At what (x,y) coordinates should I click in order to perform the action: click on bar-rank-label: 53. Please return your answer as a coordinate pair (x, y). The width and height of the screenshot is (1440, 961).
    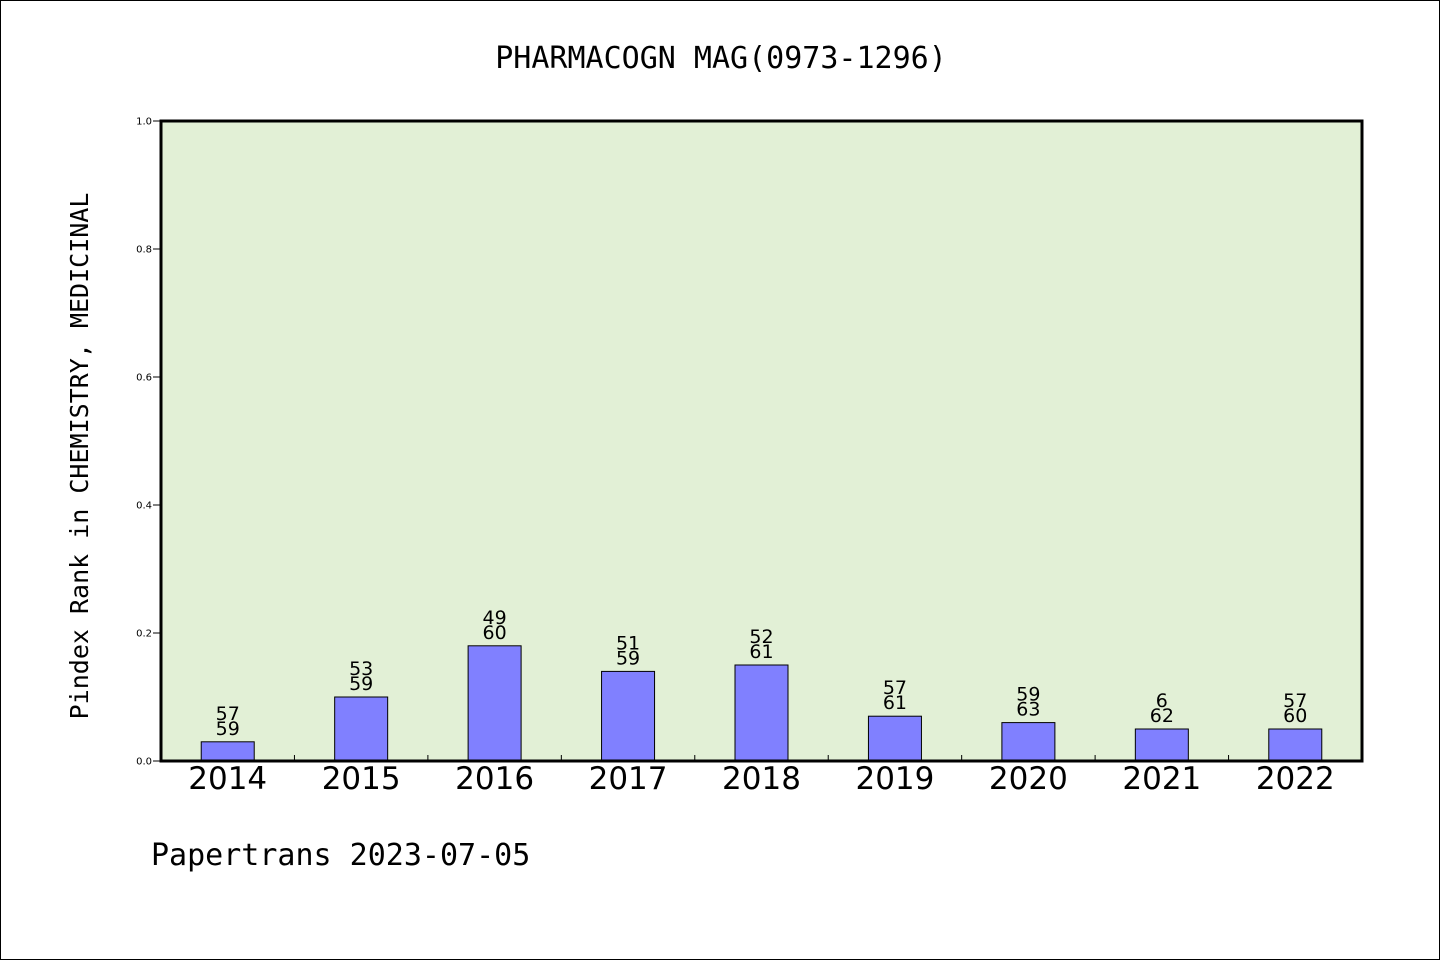
    Looking at the image, I should click on (361, 669).